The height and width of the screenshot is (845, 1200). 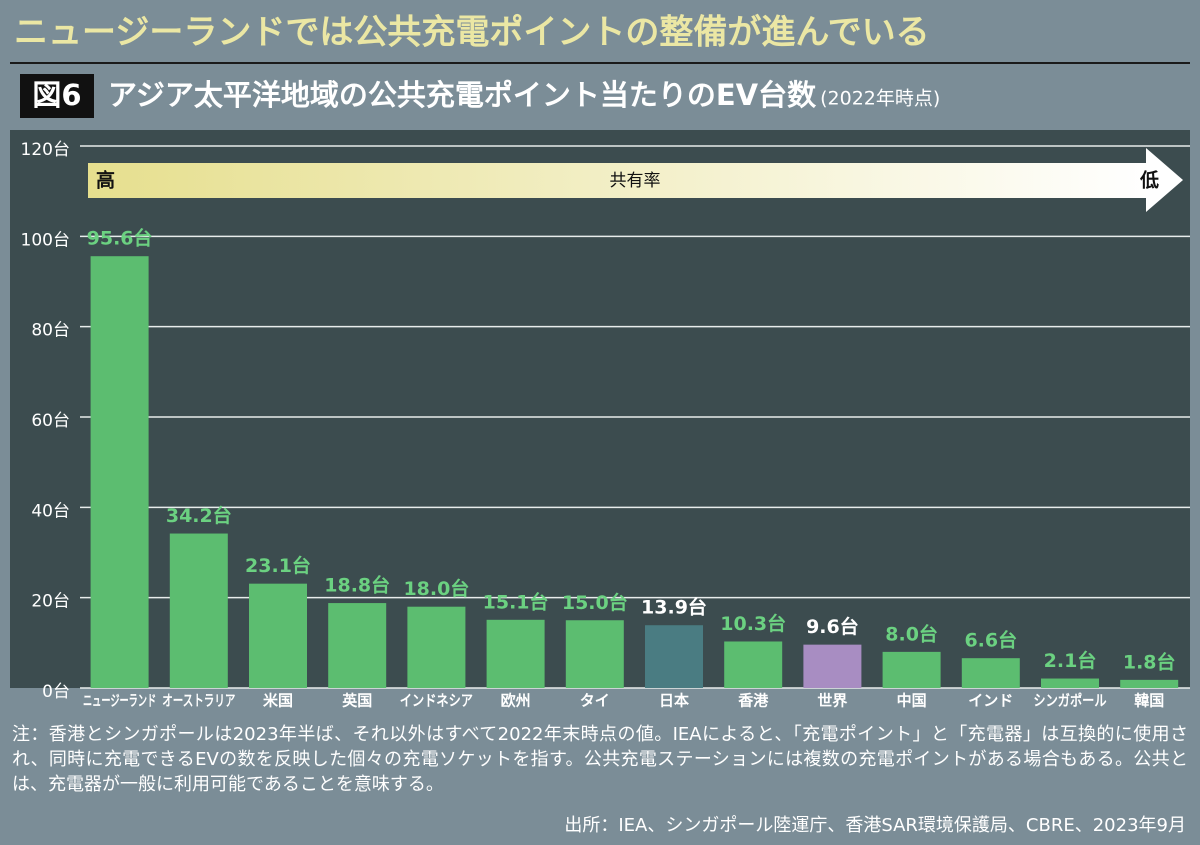 I want to click on y-tick-label: 60台, so click(x=50, y=421).